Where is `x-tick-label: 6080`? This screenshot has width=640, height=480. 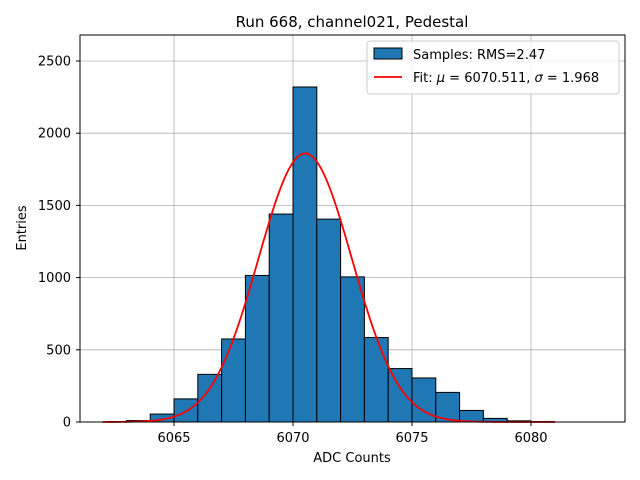
x-tick-label: 6080 is located at coordinates (530, 438).